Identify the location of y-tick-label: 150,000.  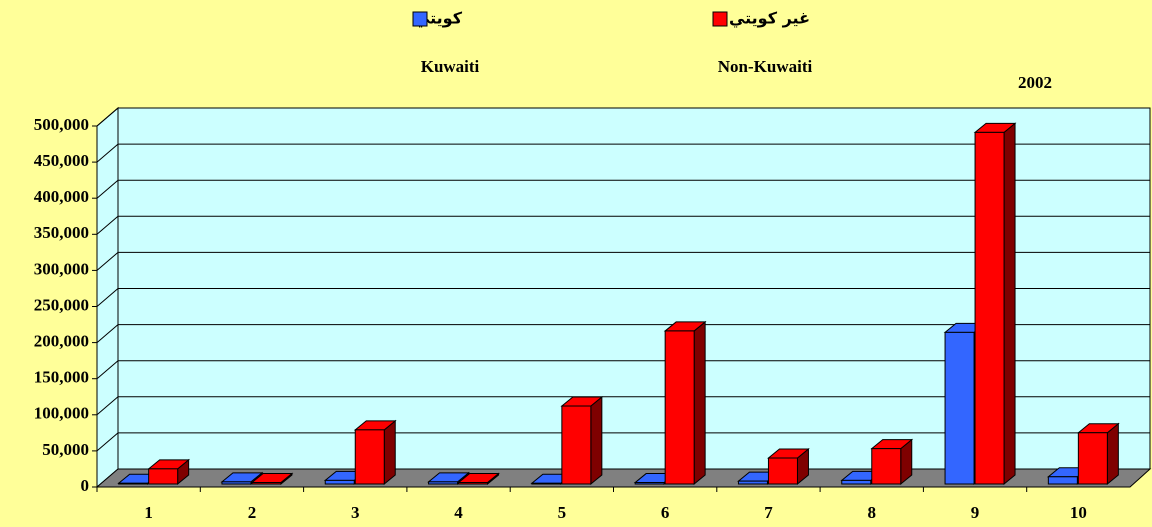
(61, 377).